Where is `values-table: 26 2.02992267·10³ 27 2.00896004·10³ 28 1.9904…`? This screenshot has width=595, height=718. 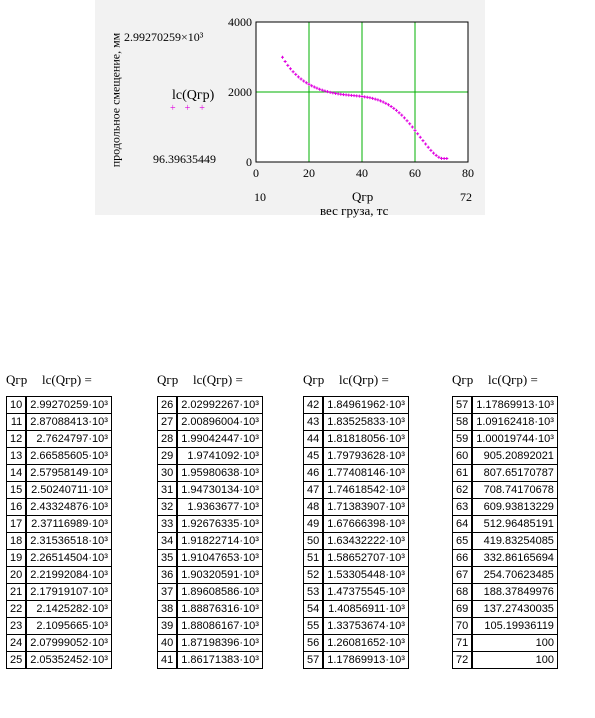 values-table: 26 2.02992267·10³ 27 2.00896004·10³ 28 1.9904… is located at coordinates (209, 532).